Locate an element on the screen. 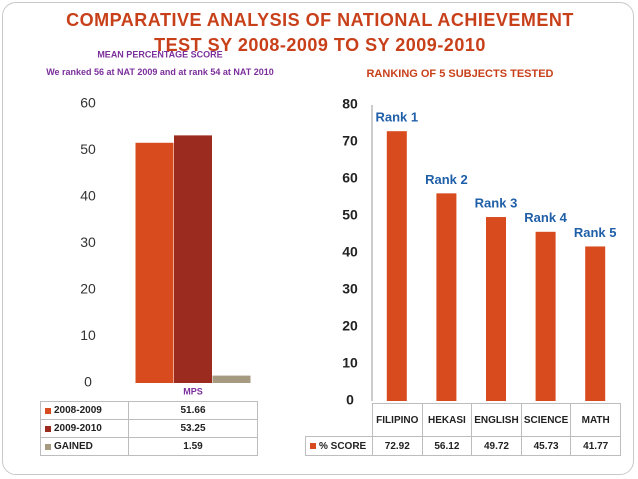 Image resolution: width=638 pixels, height=479 pixels. legend-label: % SCORE is located at coordinates (343, 446).